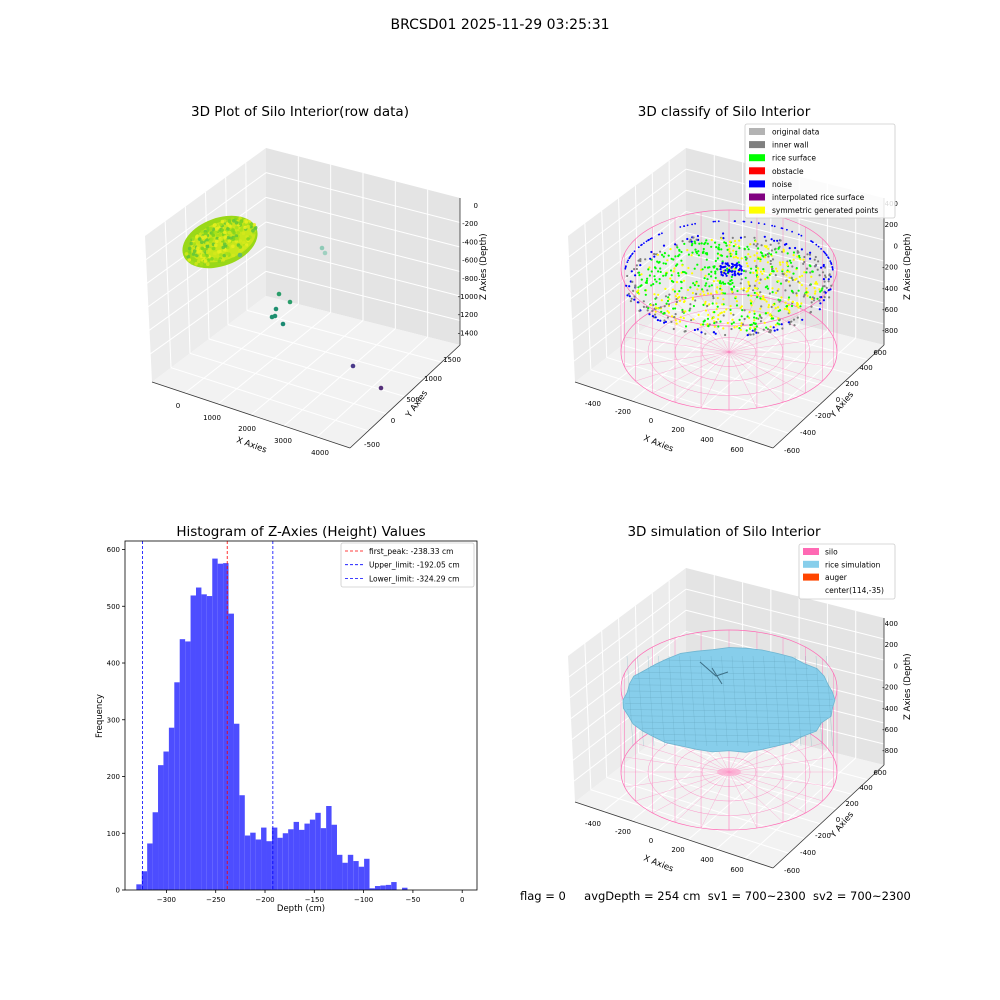 The width and height of the screenshot is (1000, 1000). What do you see at coordinates (642, 896) in the screenshot?
I see `avg-depth-value: avgDepth = 254 cm` at bounding box center [642, 896].